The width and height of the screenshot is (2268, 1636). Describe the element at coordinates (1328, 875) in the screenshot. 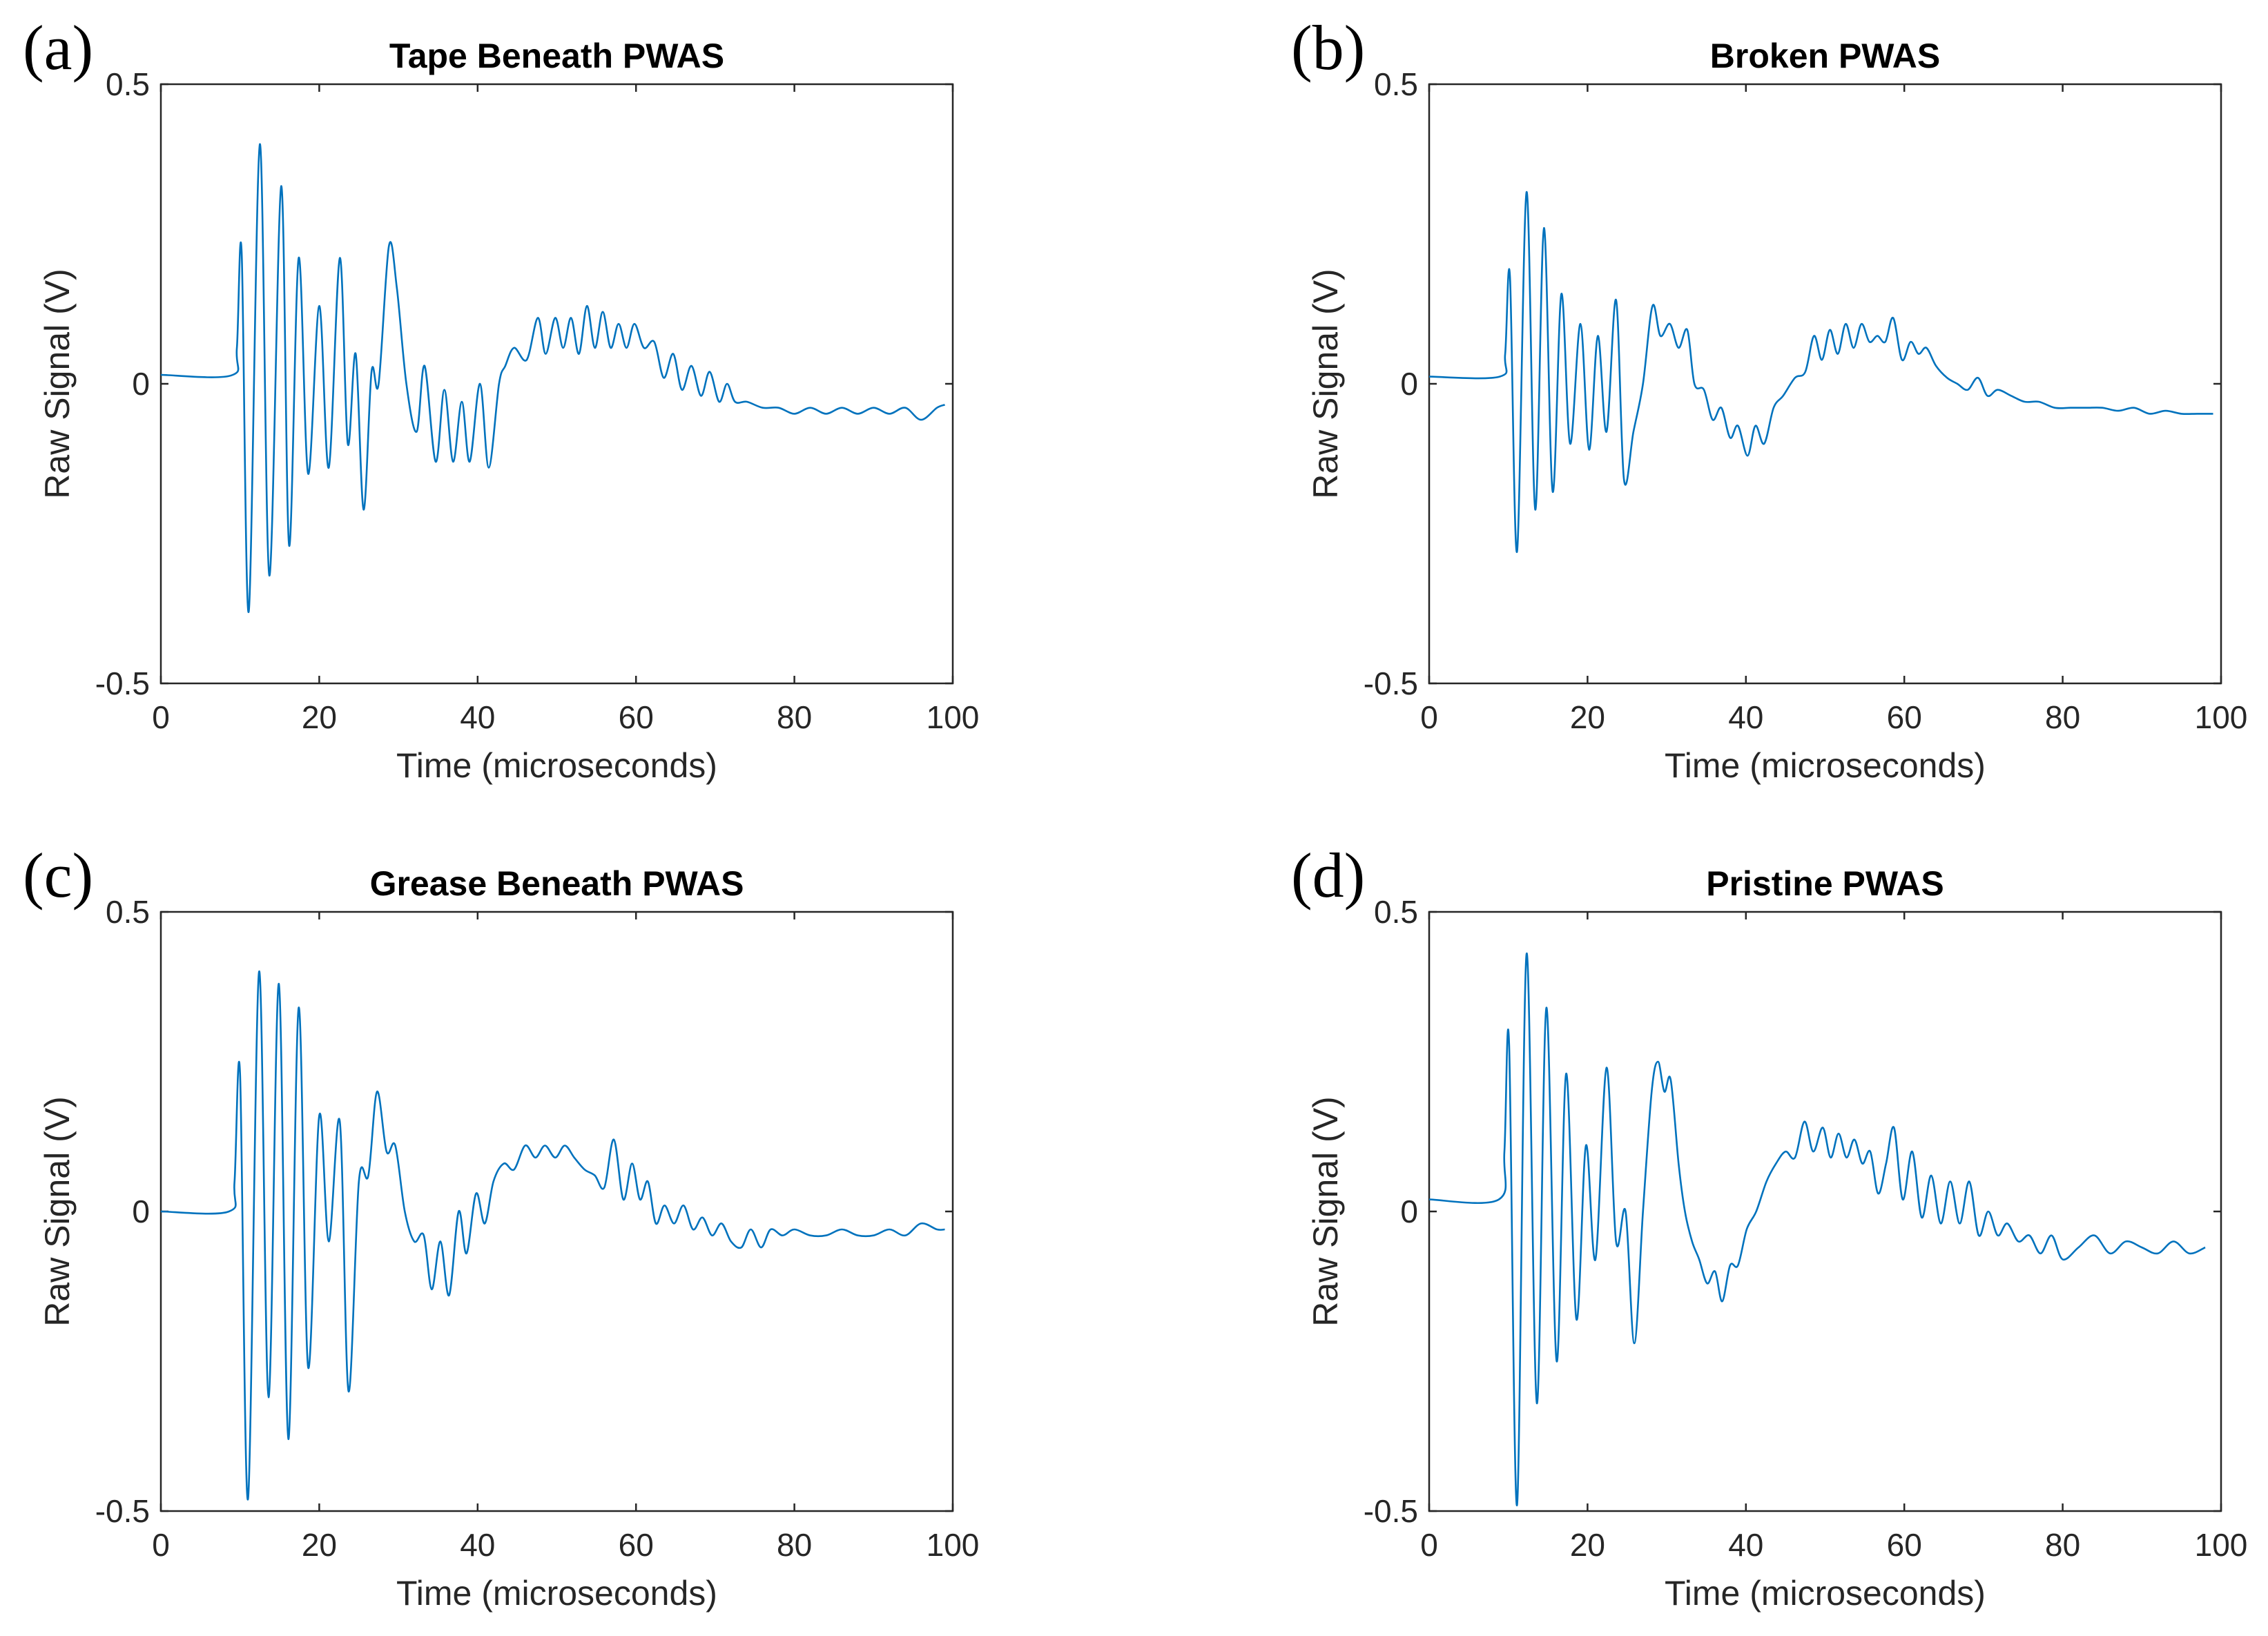

I see `panel-letter: (d)` at that location.